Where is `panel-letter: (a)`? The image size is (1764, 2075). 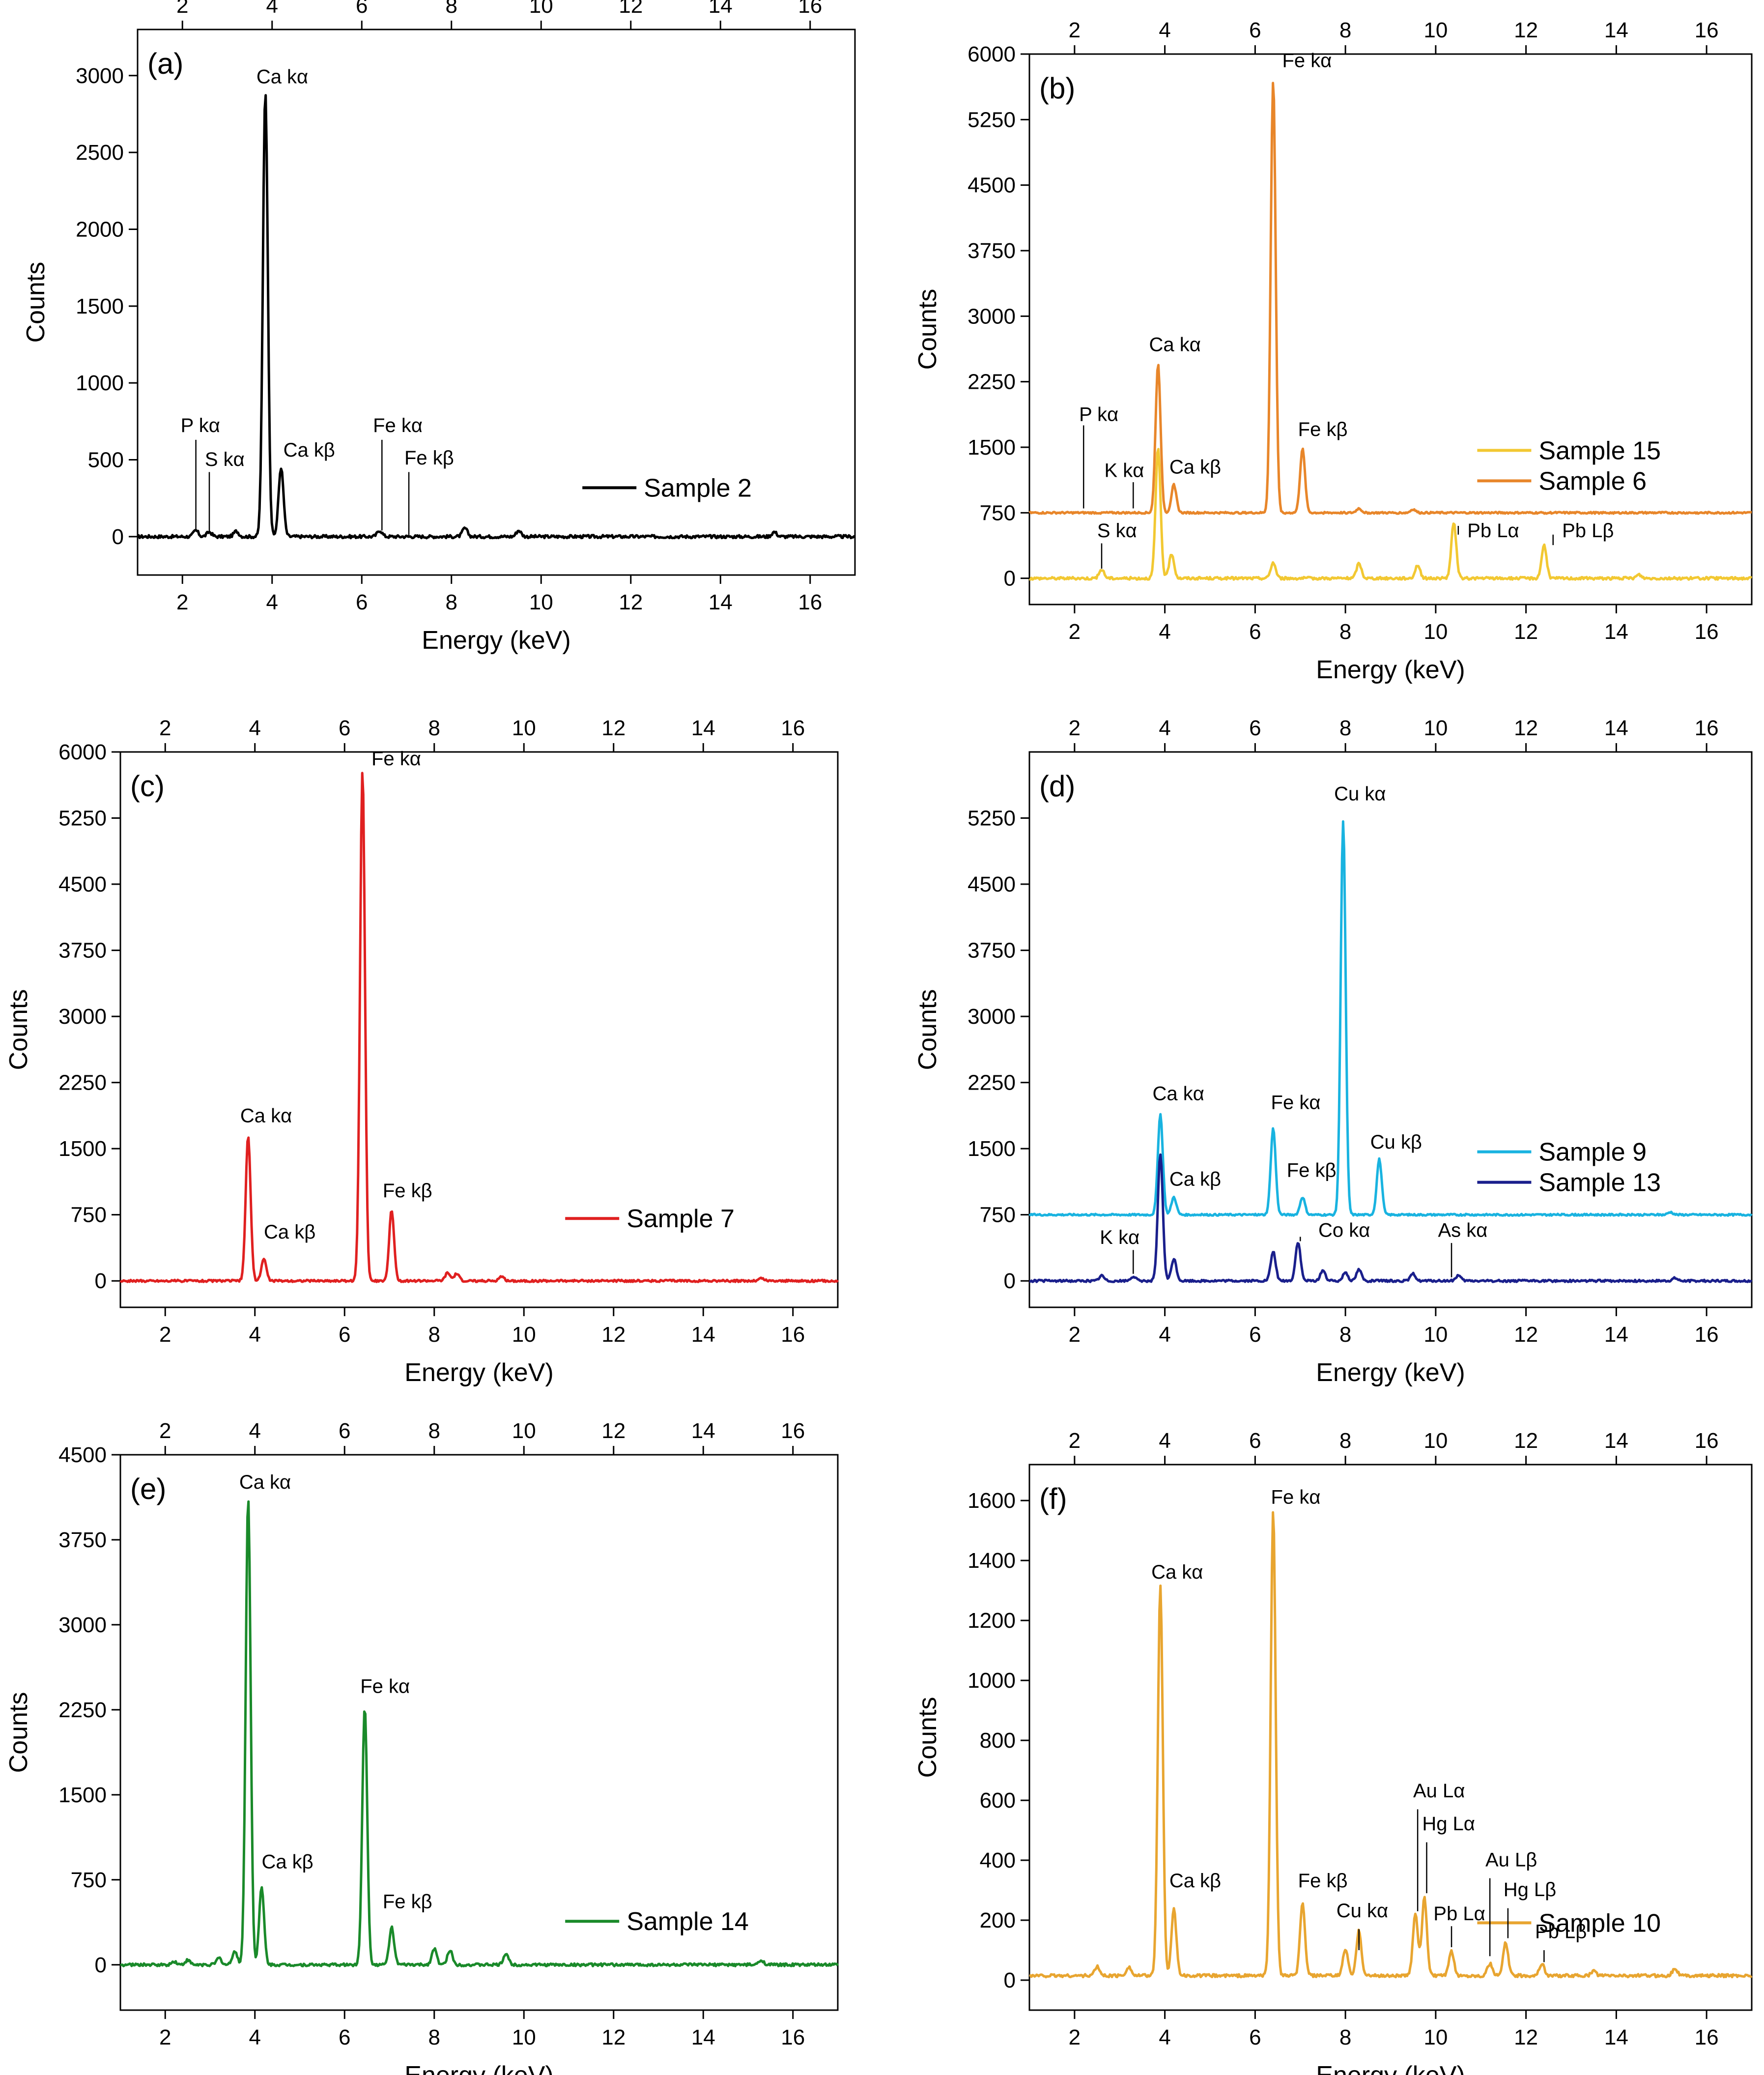 panel-letter: (a) is located at coordinates (165, 63).